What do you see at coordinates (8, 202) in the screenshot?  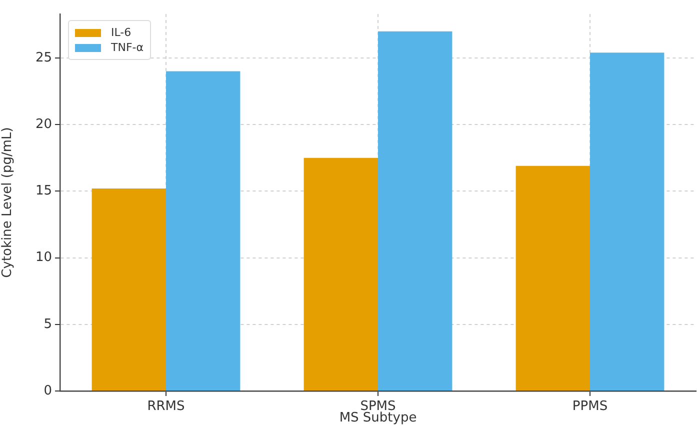 I see `y-axis-title: Cytokine Level (pg/mL)` at bounding box center [8, 202].